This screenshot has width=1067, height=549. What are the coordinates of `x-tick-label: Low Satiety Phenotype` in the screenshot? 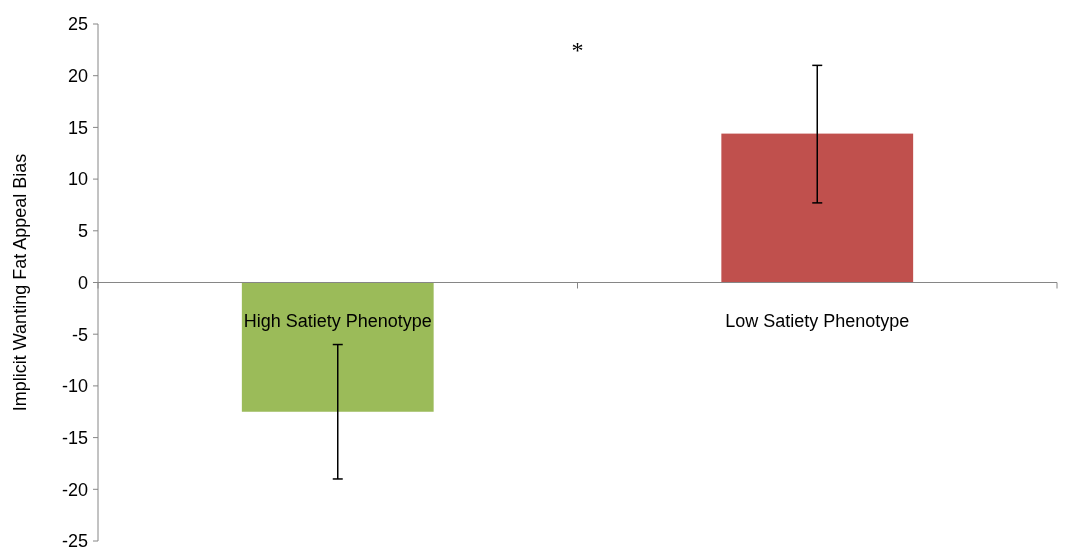 It's located at (817, 320).